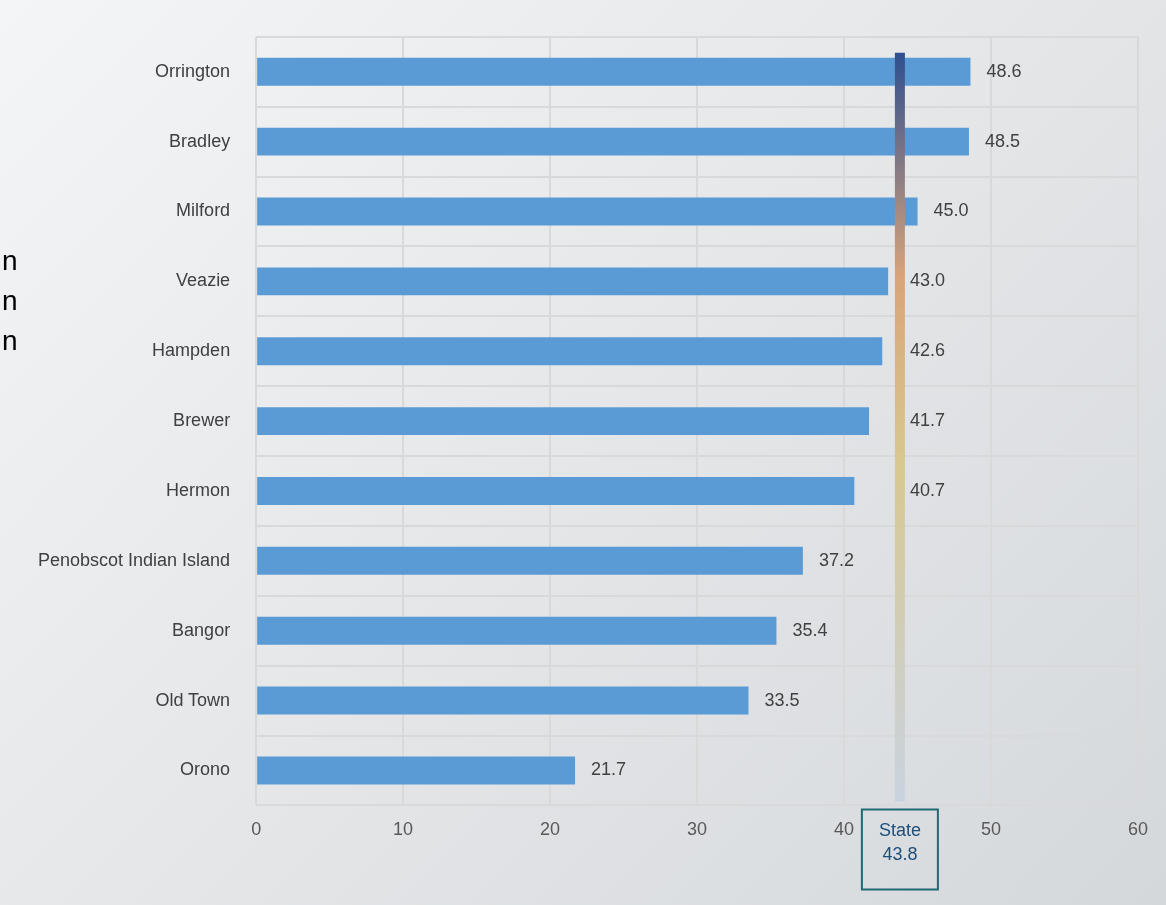  What do you see at coordinates (697, 829) in the screenshot?
I see `x-tick-label: 30` at bounding box center [697, 829].